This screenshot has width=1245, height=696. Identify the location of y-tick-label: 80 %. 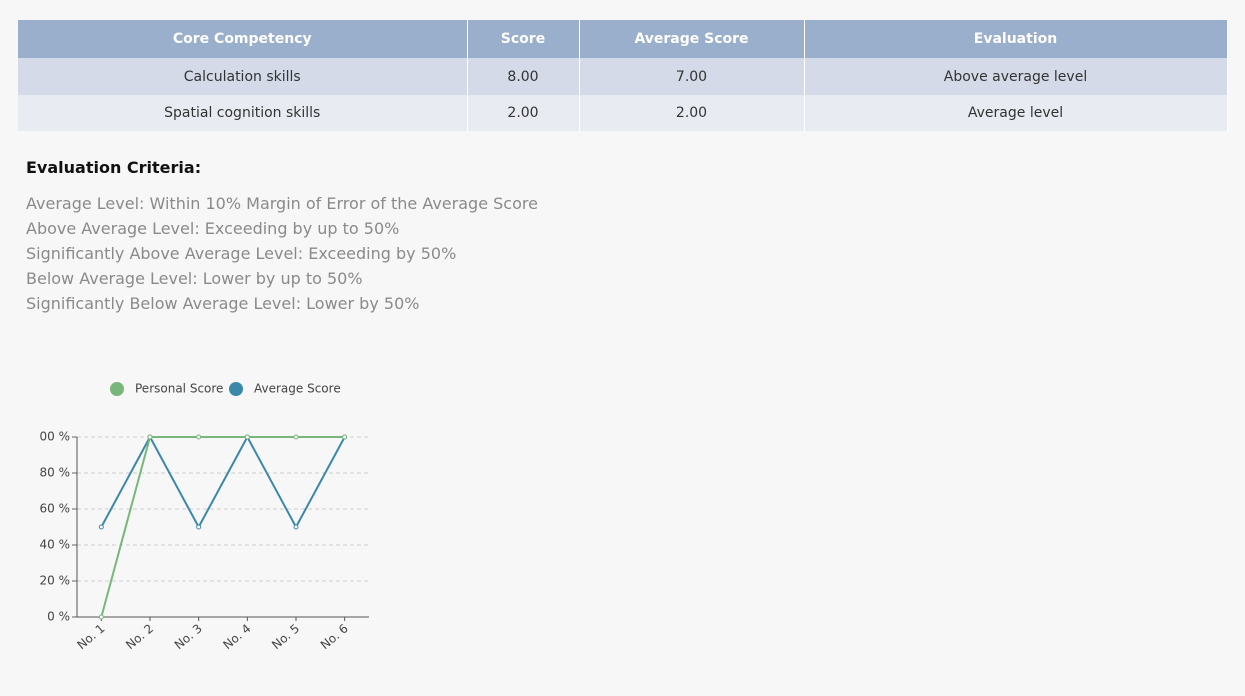
(55, 473).